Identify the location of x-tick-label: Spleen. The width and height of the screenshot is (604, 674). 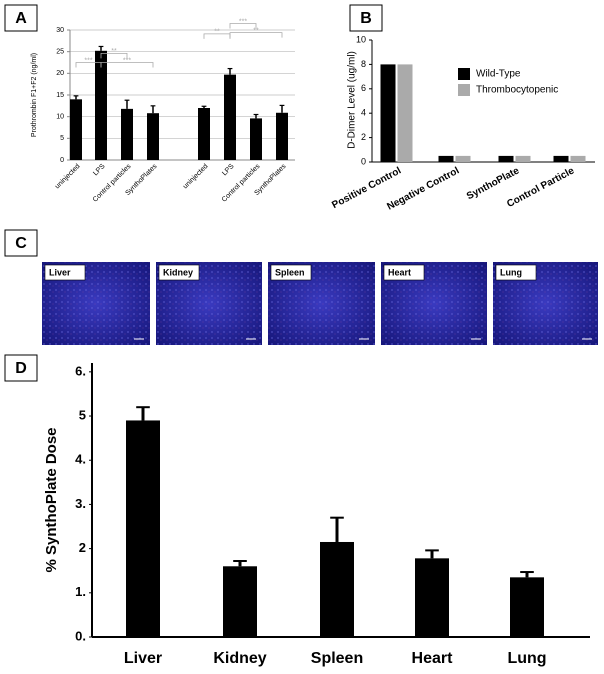
(337, 658).